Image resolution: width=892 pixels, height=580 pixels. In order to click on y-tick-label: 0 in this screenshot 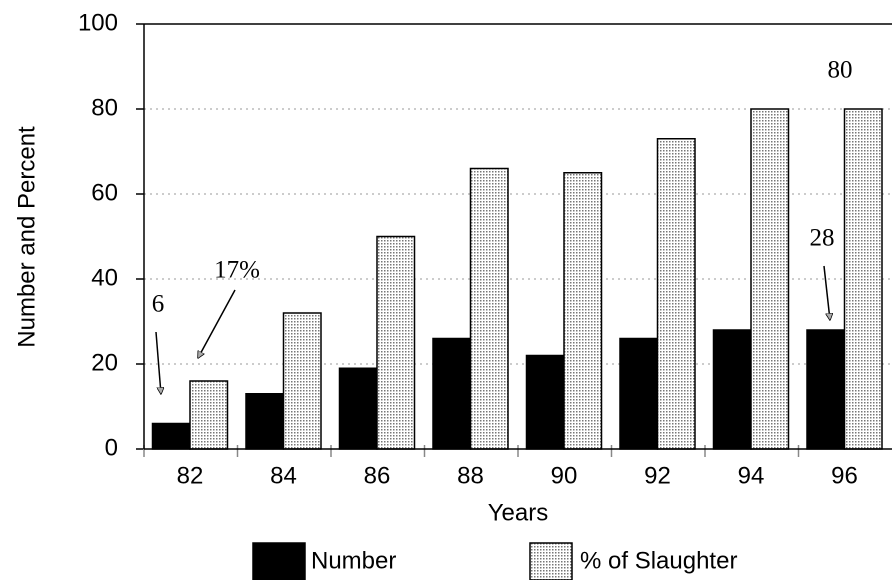, I will do `click(111, 447)`.